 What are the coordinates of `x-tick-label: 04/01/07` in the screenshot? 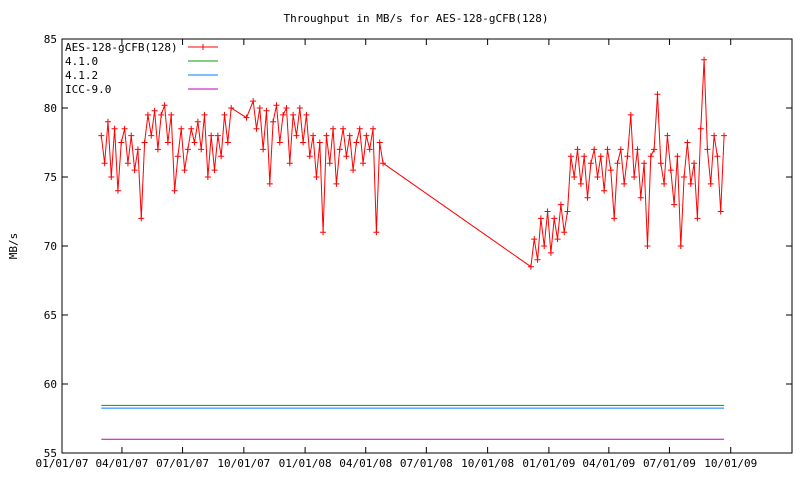 It's located at (121, 463).